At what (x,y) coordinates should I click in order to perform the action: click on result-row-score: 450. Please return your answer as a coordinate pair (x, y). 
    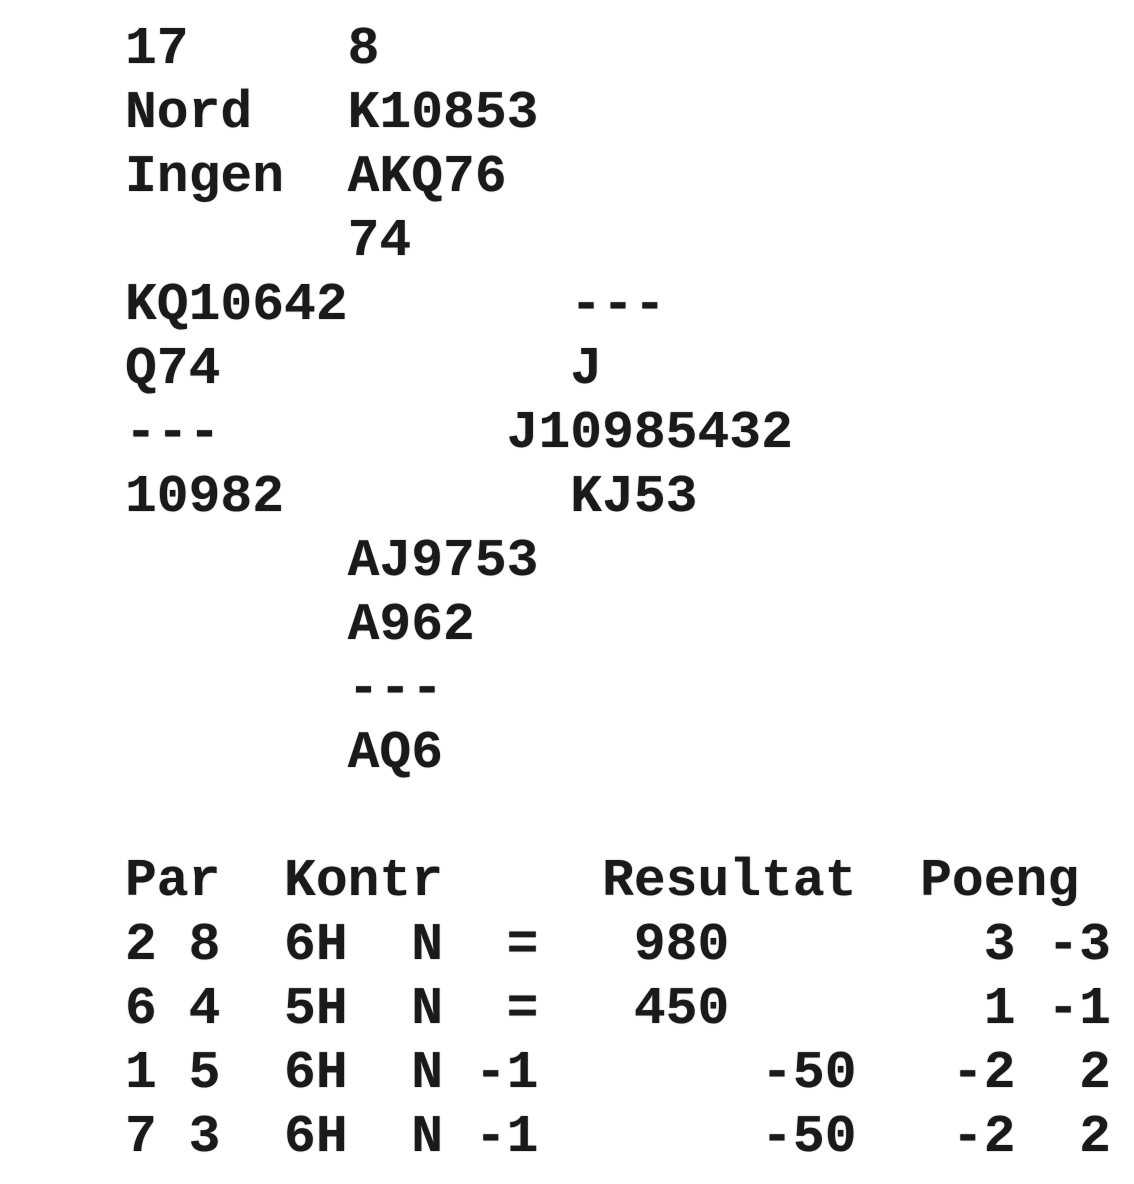
    Looking at the image, I should click on (681, 1009).